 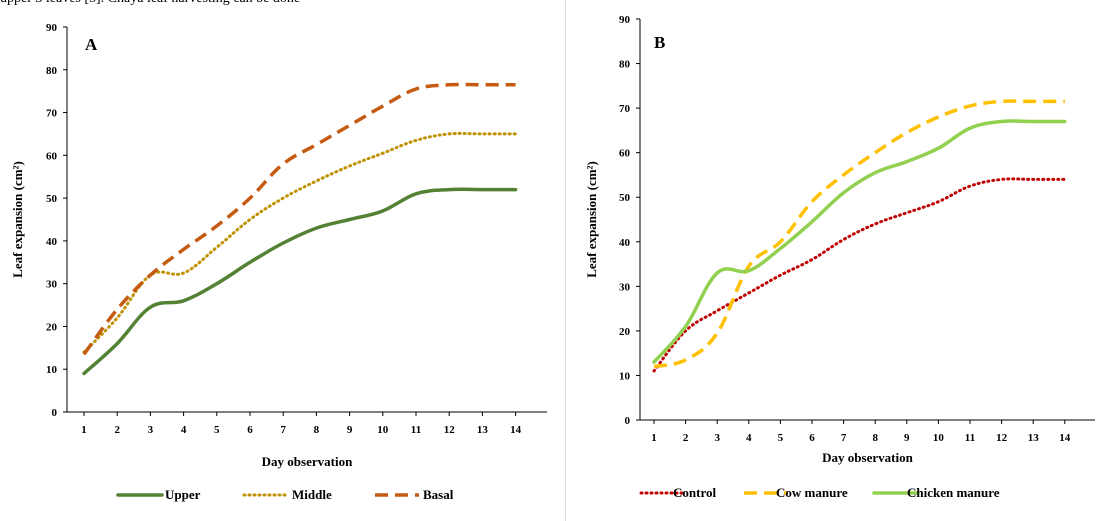 What do you see at coordinates (91, 44) in the screenshot?
I see `panel-label: A` at bounding box center [91, 44].